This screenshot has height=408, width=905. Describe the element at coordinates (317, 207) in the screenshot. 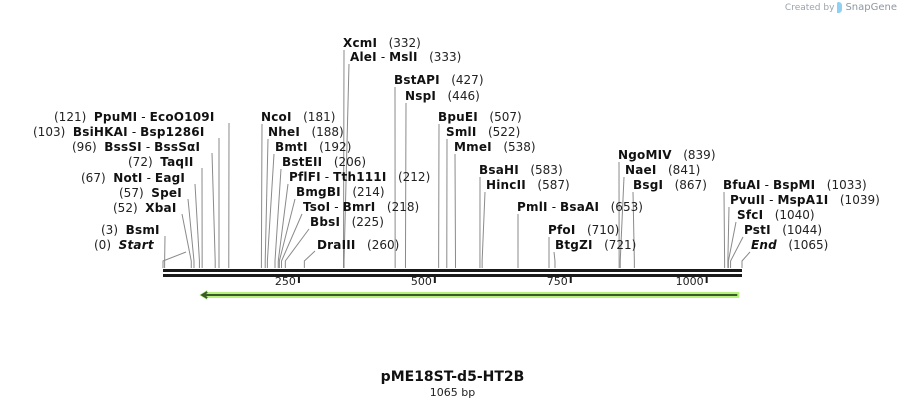

I see `enzyme-name: TsoI` at that location.